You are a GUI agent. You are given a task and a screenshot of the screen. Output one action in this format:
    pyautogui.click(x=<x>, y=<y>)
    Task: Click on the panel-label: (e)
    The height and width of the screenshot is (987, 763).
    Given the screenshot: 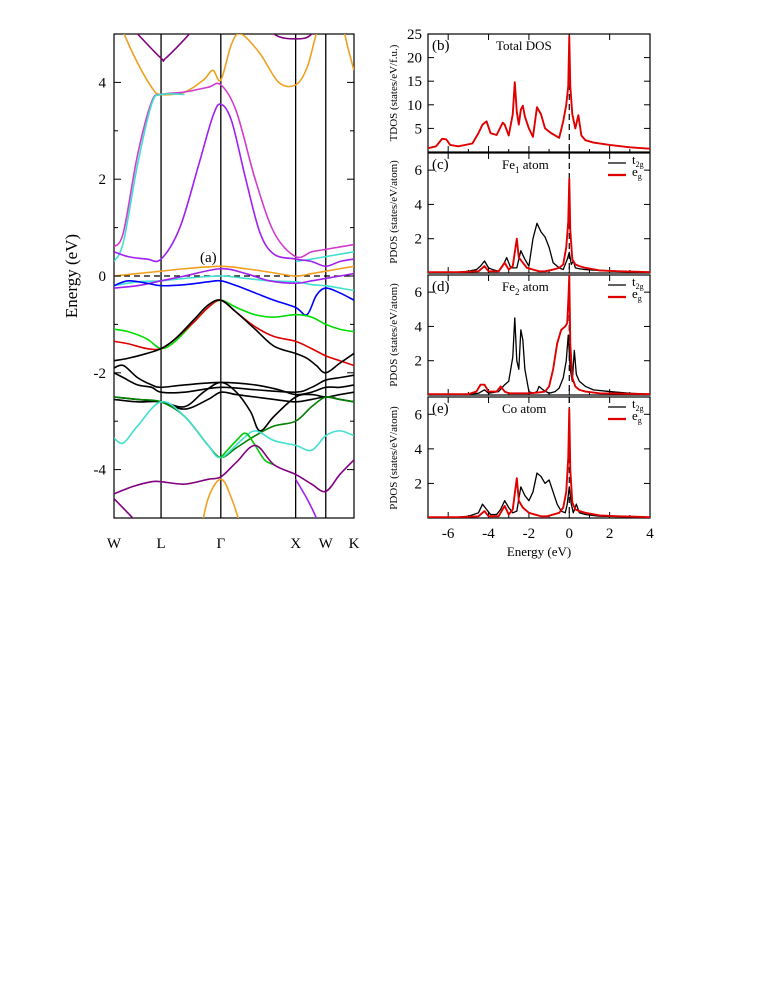 What is the action you would take?
    pyautogui.click(x=440, y=409)
    